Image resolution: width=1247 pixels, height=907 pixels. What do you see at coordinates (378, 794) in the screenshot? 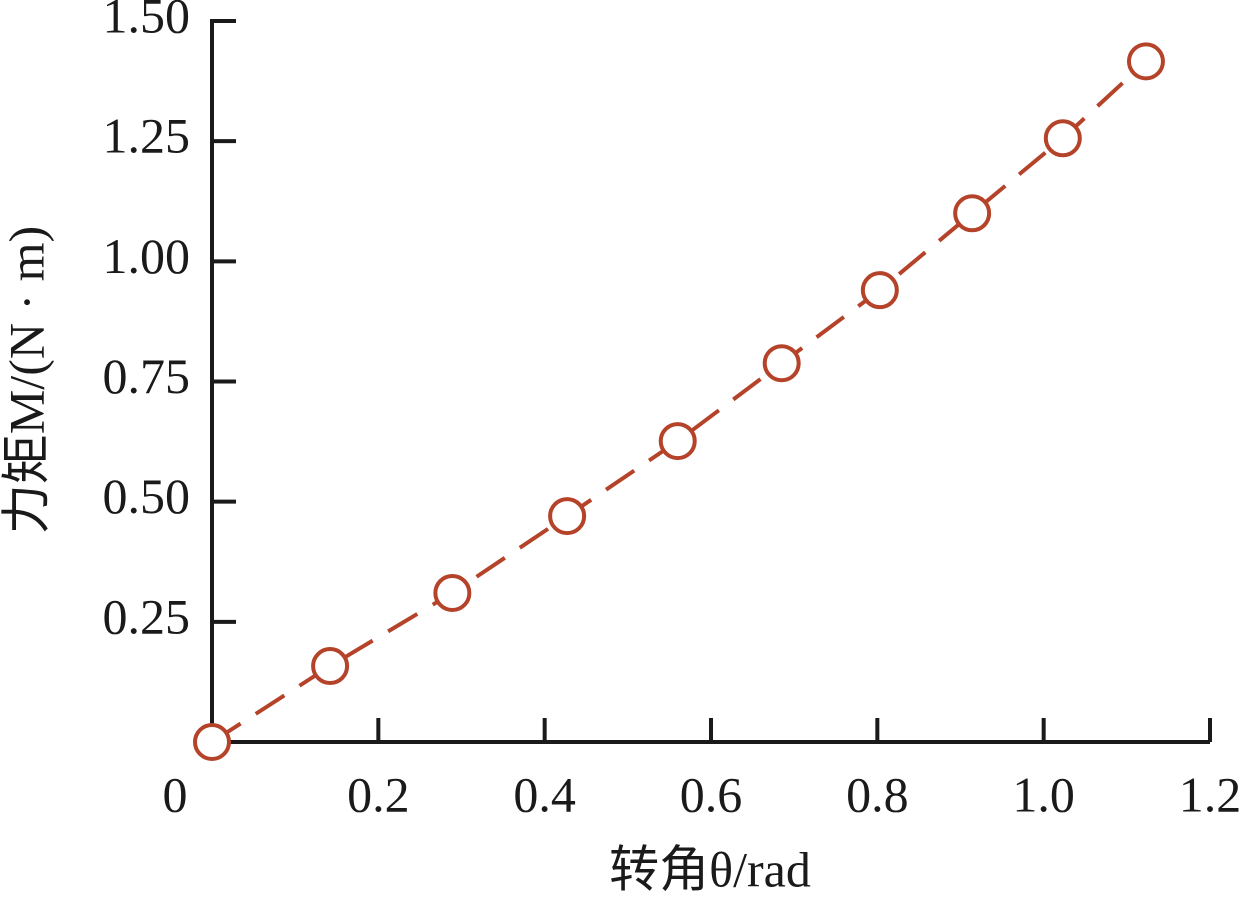
I see `x-tick-label: 0.2` at bounding box center [378, 794].